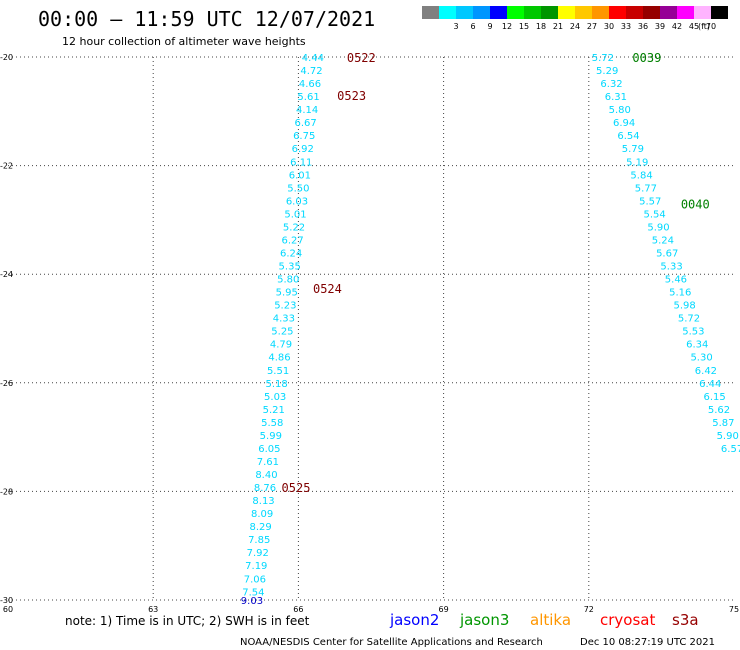  What do you see at coordinates (275, 397) in the screenshot?
I see `swh-data-point: 5.03` at bounding box center [275, 397].